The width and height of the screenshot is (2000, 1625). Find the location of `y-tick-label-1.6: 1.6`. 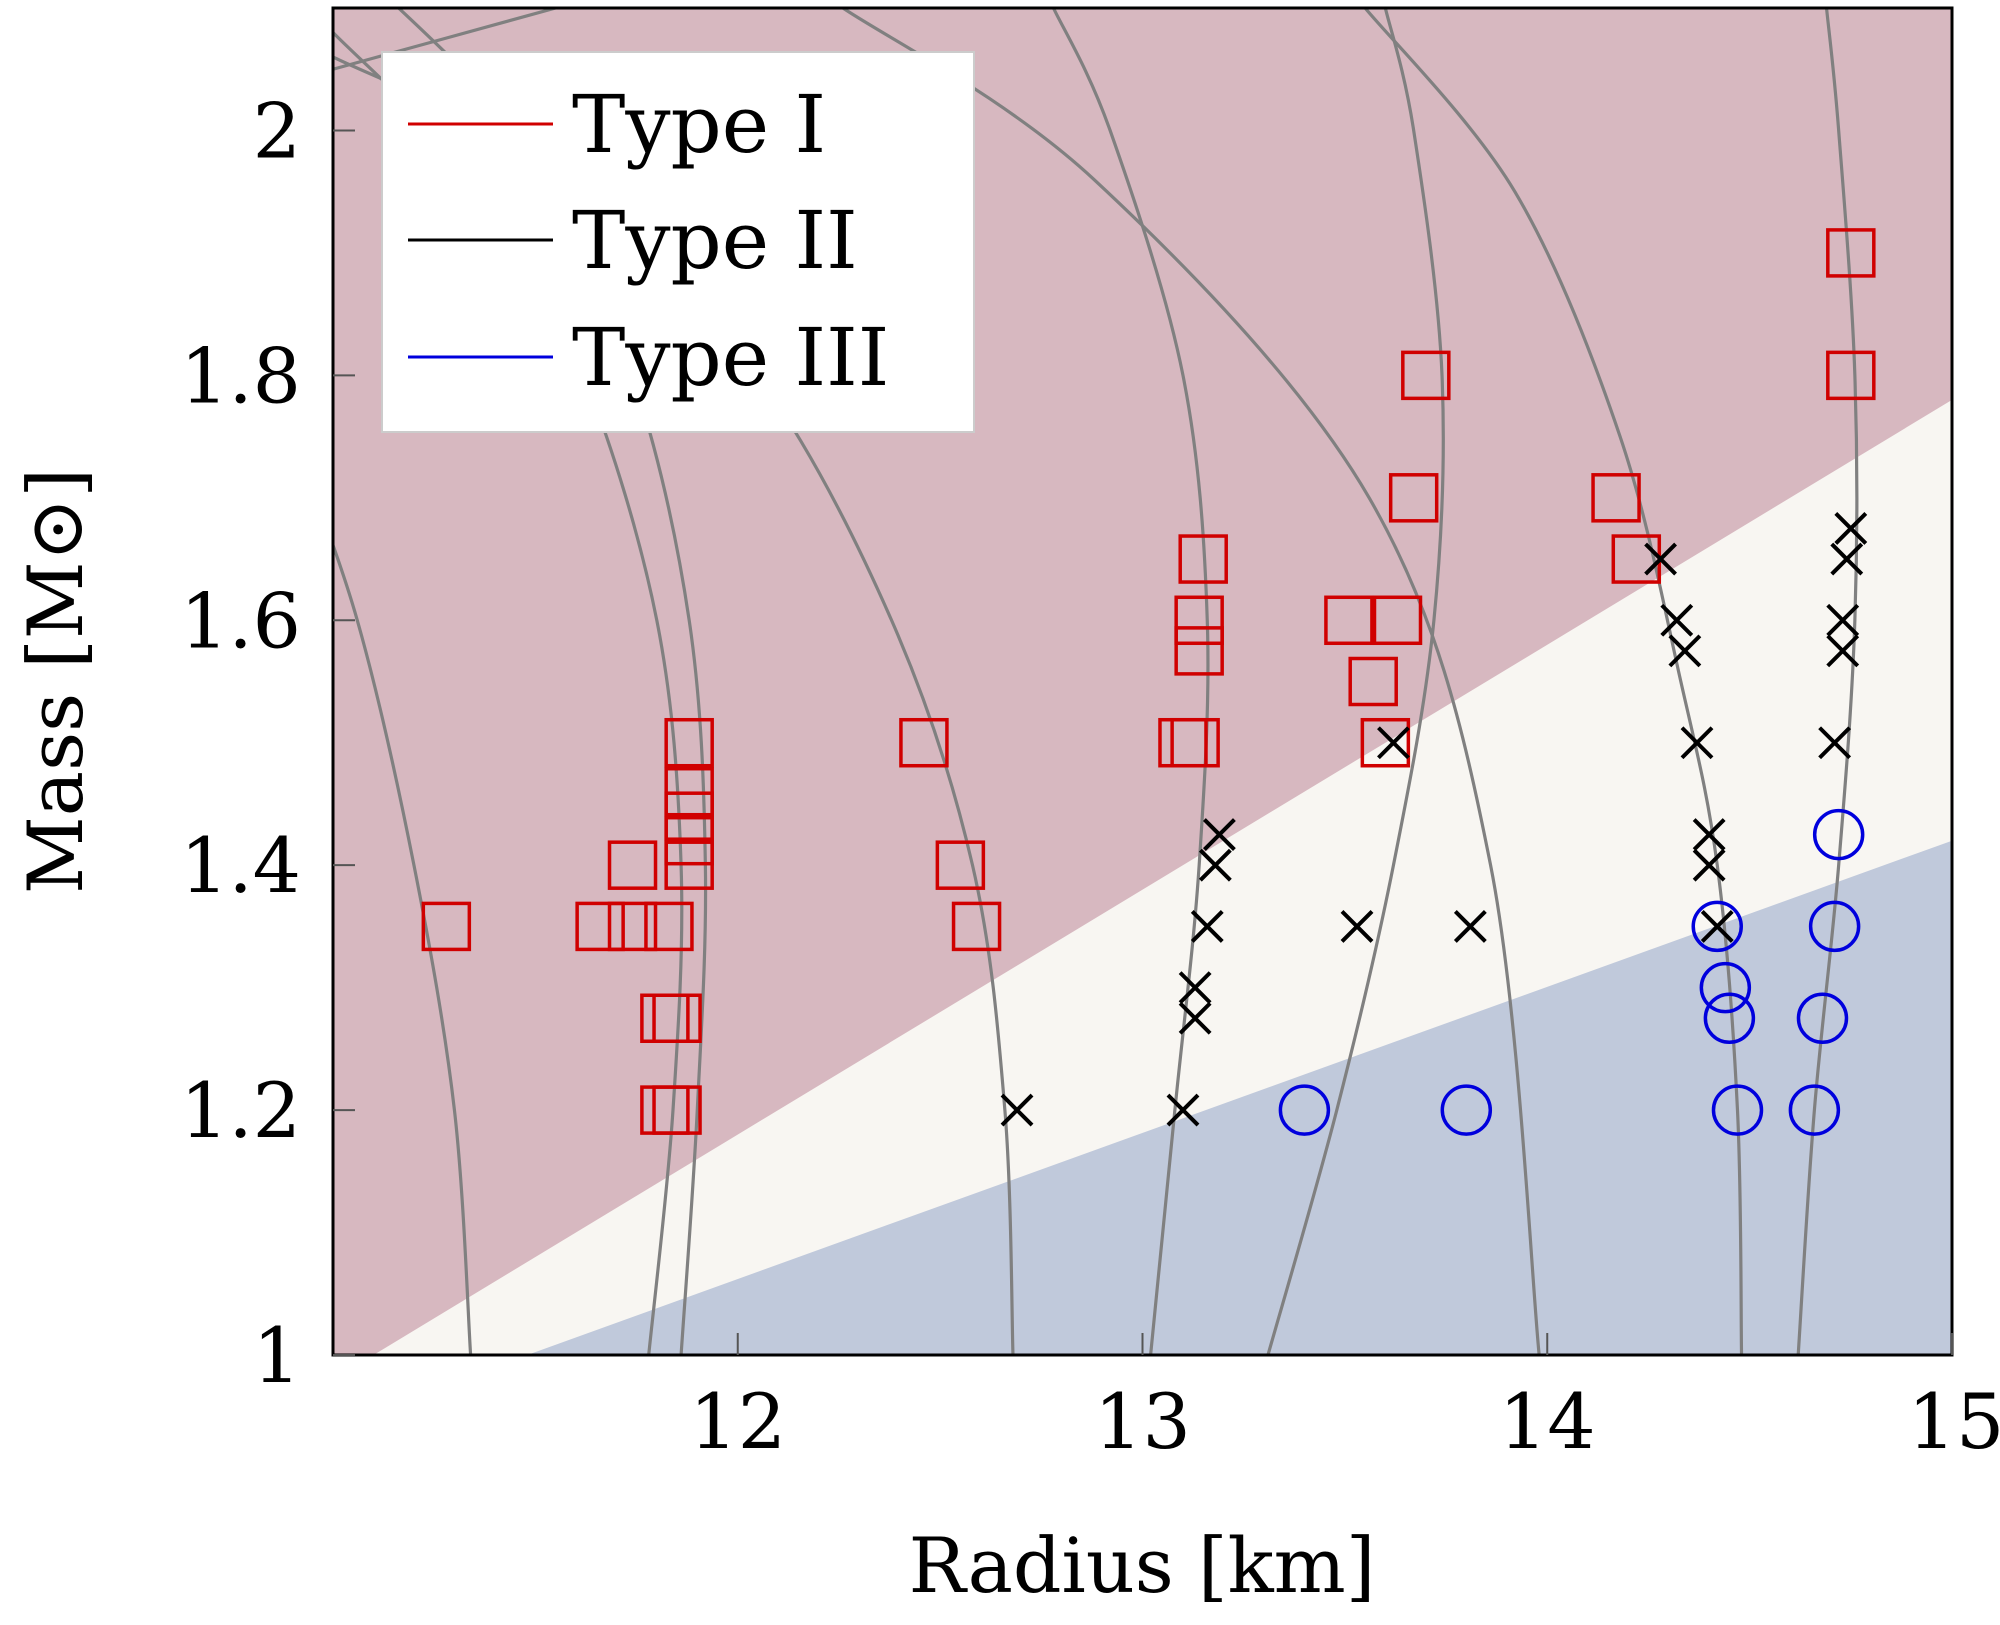

y-tick-label-1.6: 1.6 is located at coordinates (240, 620).